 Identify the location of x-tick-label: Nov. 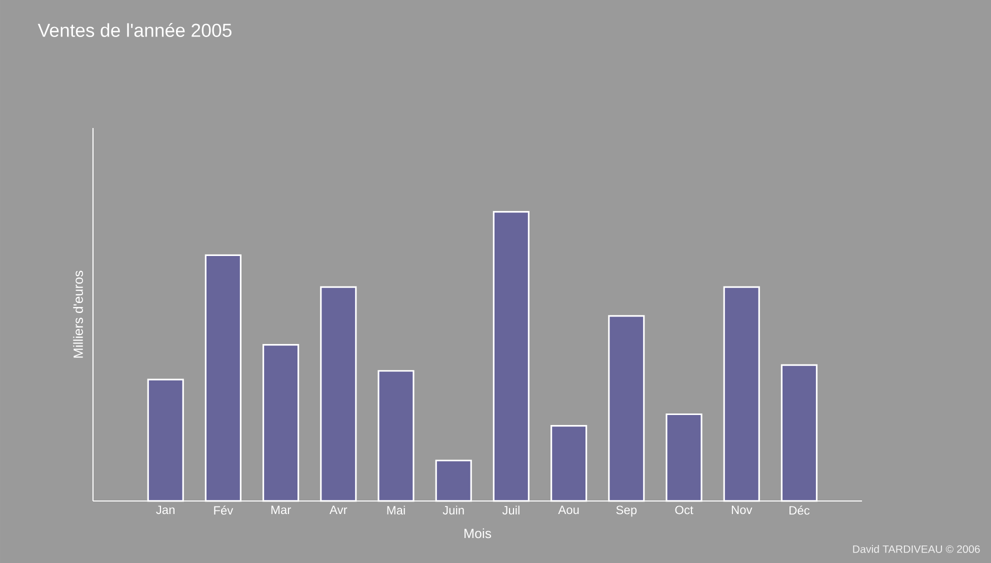
(742, 510).